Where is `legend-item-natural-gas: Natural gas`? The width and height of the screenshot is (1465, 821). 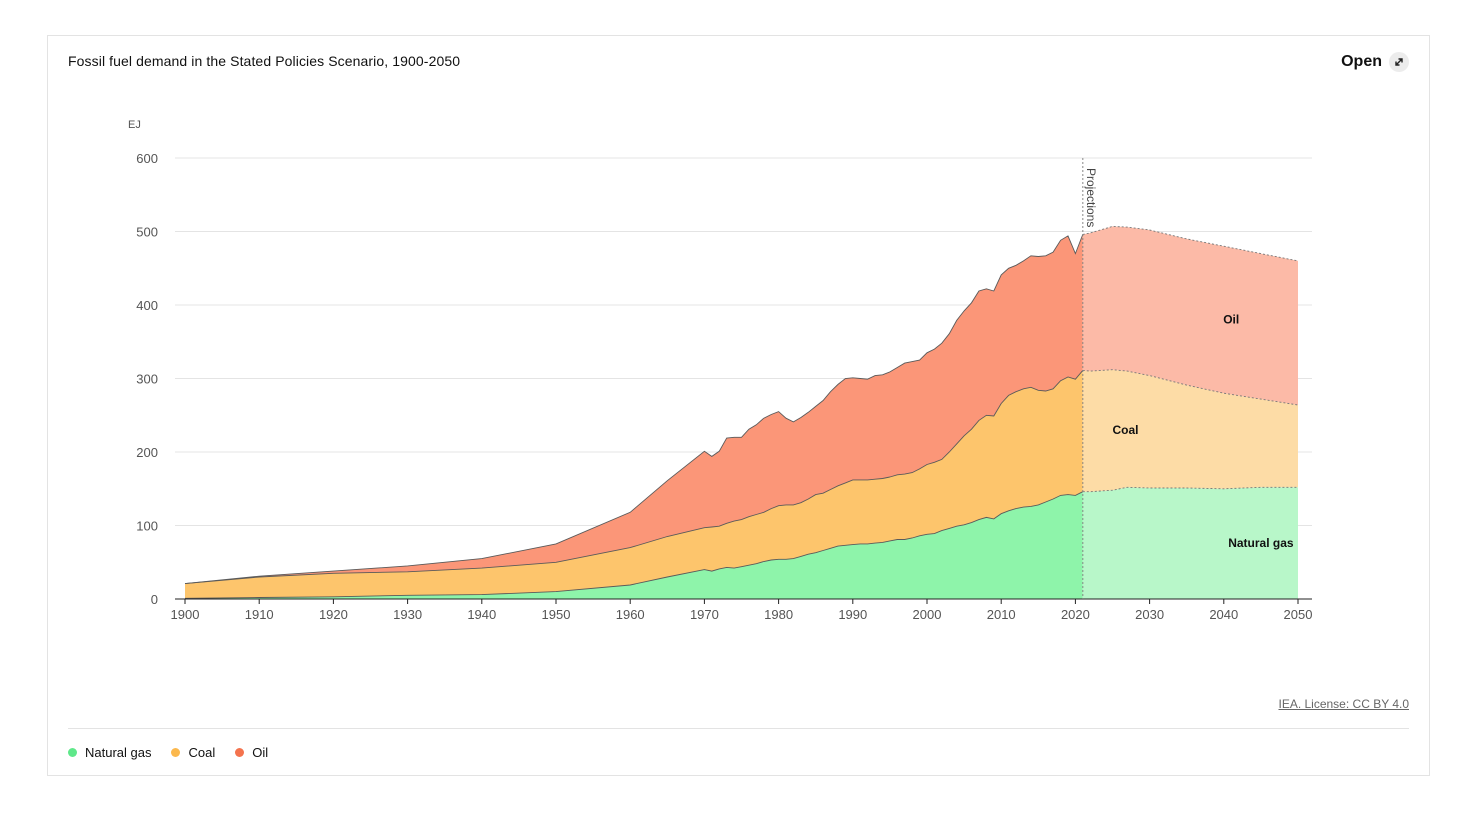 legend-item-natural-gas: Natural gas is located at coordinates (109, 752).